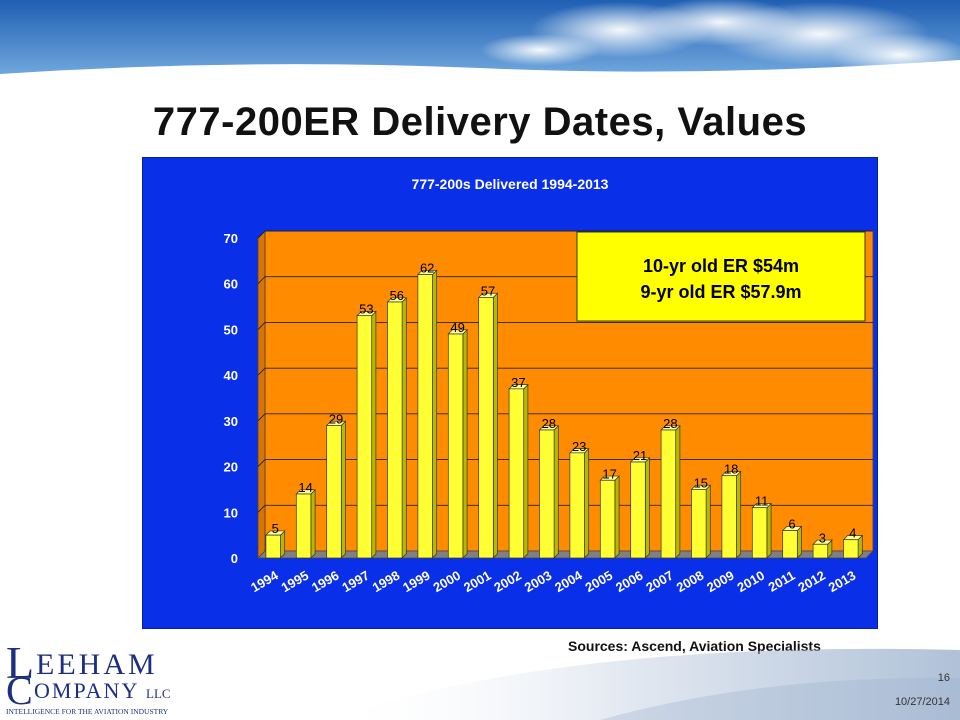  What do you see at coordinates (20, 662) in the screenshot?
I see `logo-initial-l: L` at bounding box center [20, 662].